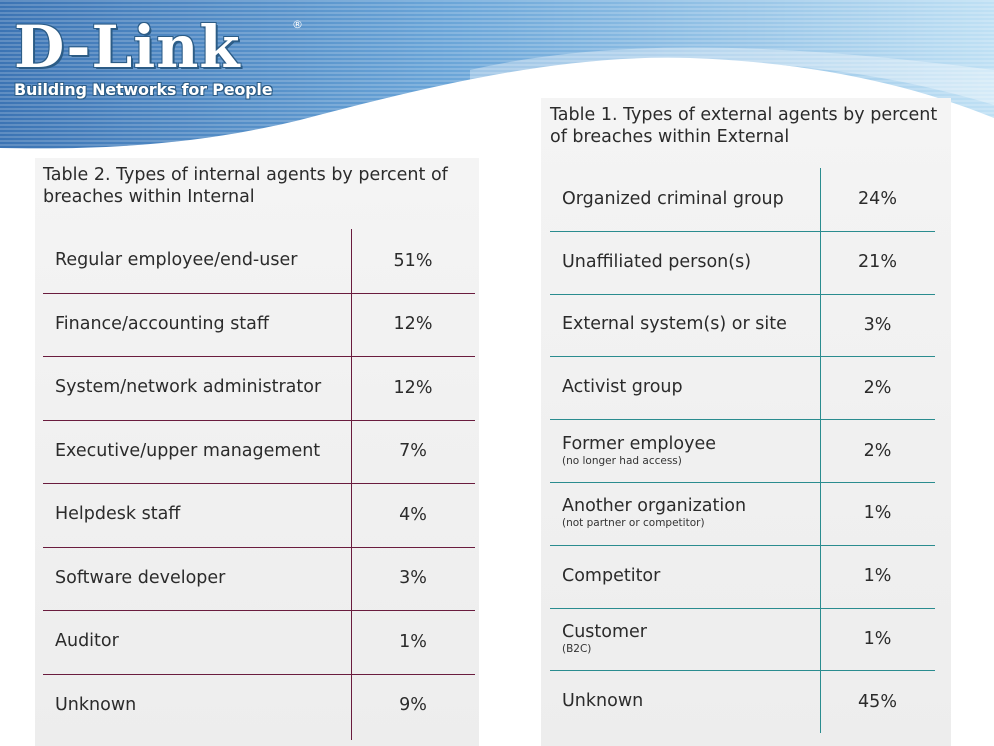 The height and width of the screenshot is (746, 994). What do you see at coordinates (413, 514) in the screenshot?
I see `percent-value: 4%` at bounding box center [413, 514].